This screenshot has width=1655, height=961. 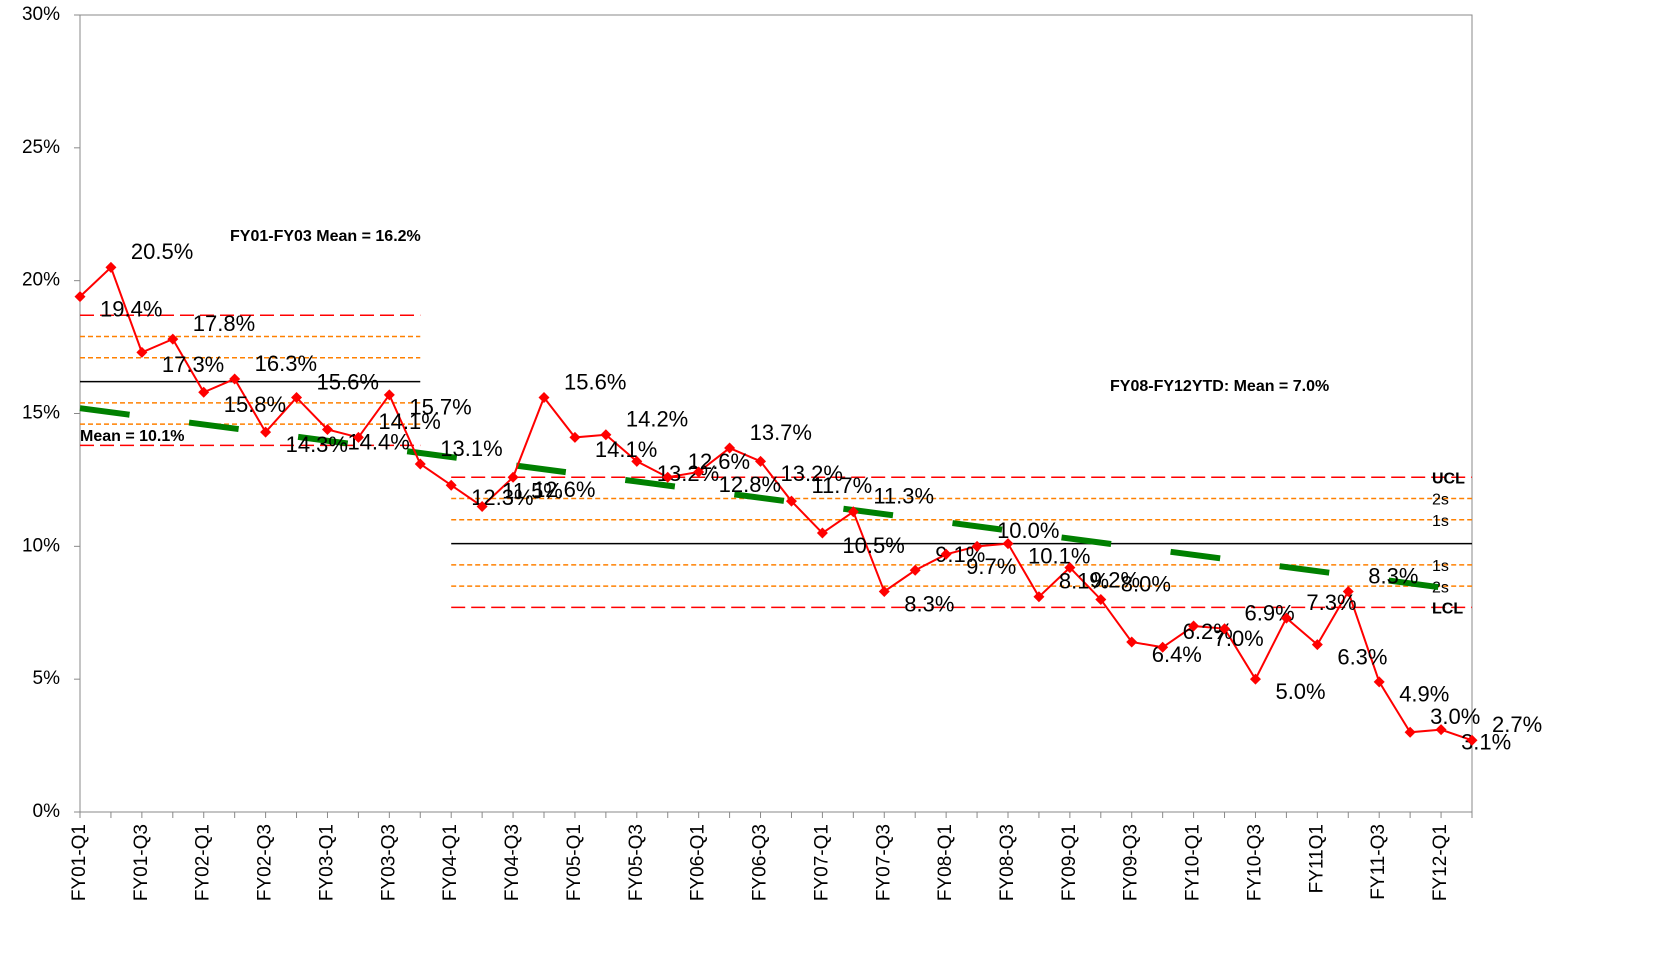 What do you see at coordinates (698, 862) in the screenshot?
I see `x-tick-label: FY06-Q1` at bounding box center [698, 862].